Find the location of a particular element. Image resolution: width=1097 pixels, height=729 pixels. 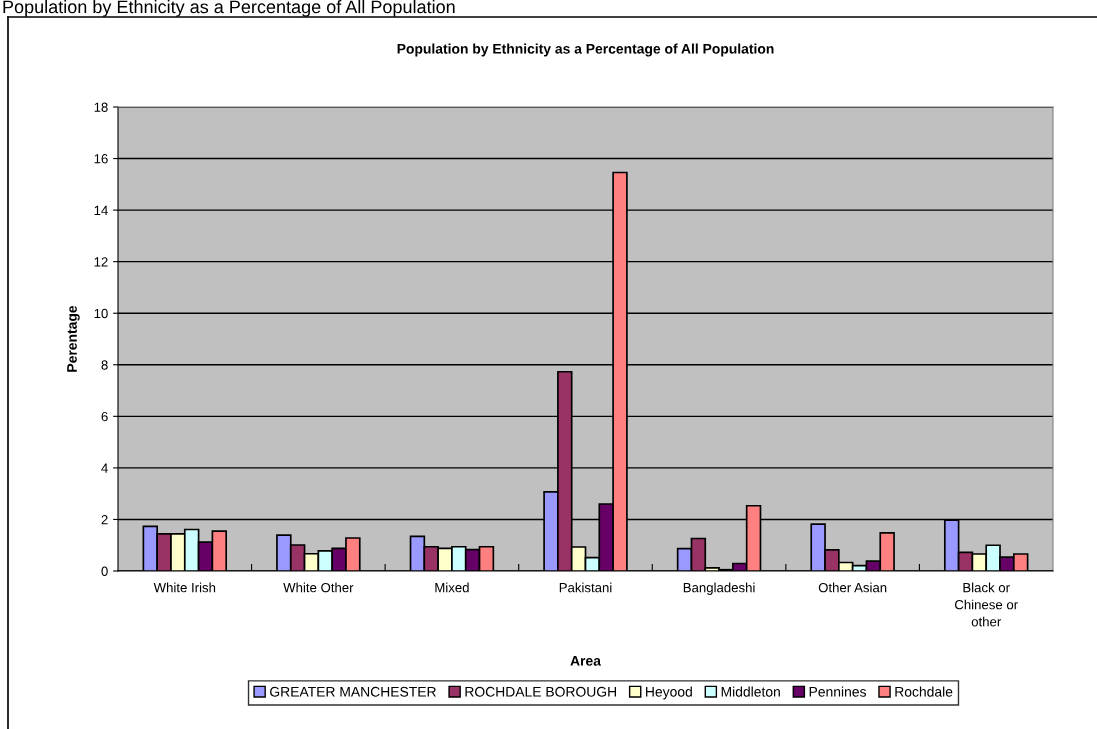

y-tick-label: 14 is located at coordinates (101, 210).